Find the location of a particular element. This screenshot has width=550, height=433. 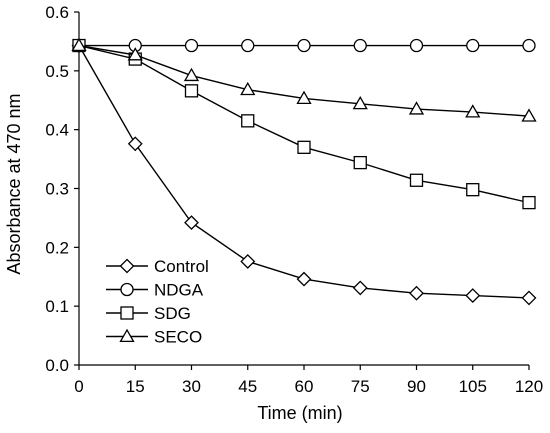

y-tick-label: 0.3 is located at coordinates (57, 189).